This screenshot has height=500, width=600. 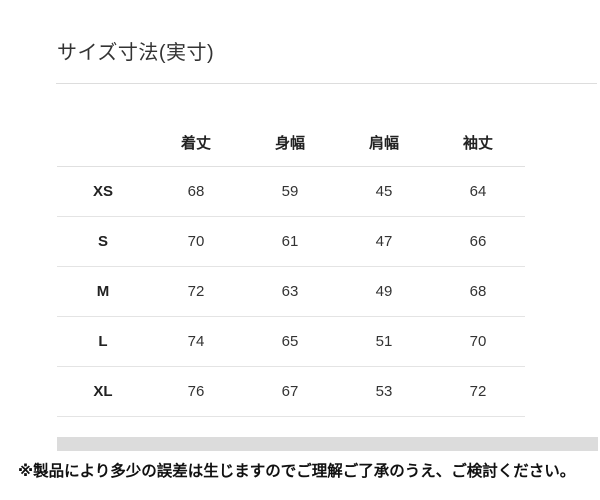 I want to click on title-divider, so click(x=326, y=83).